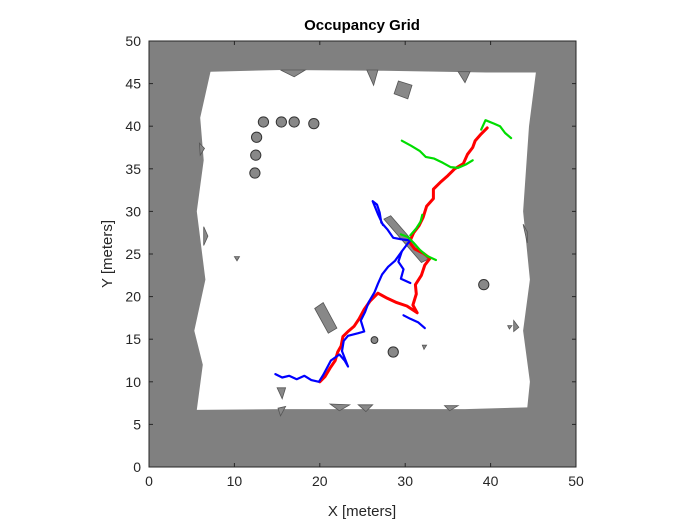 The width and height of the screenshot is (700, 525). What do you see at coordinates (137, 467) in the screenshot?
I see `y-tick-label: 0` at bounding box center [137, 467].